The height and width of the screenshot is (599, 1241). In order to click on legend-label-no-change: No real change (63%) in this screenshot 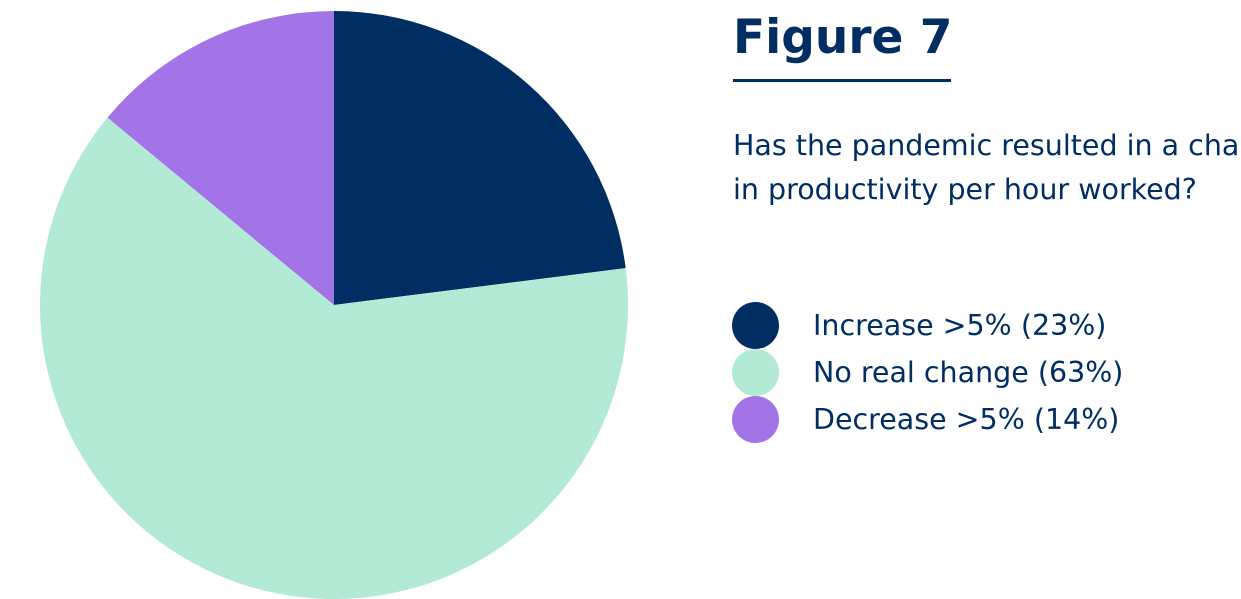, I will do `click(968, 372)`.